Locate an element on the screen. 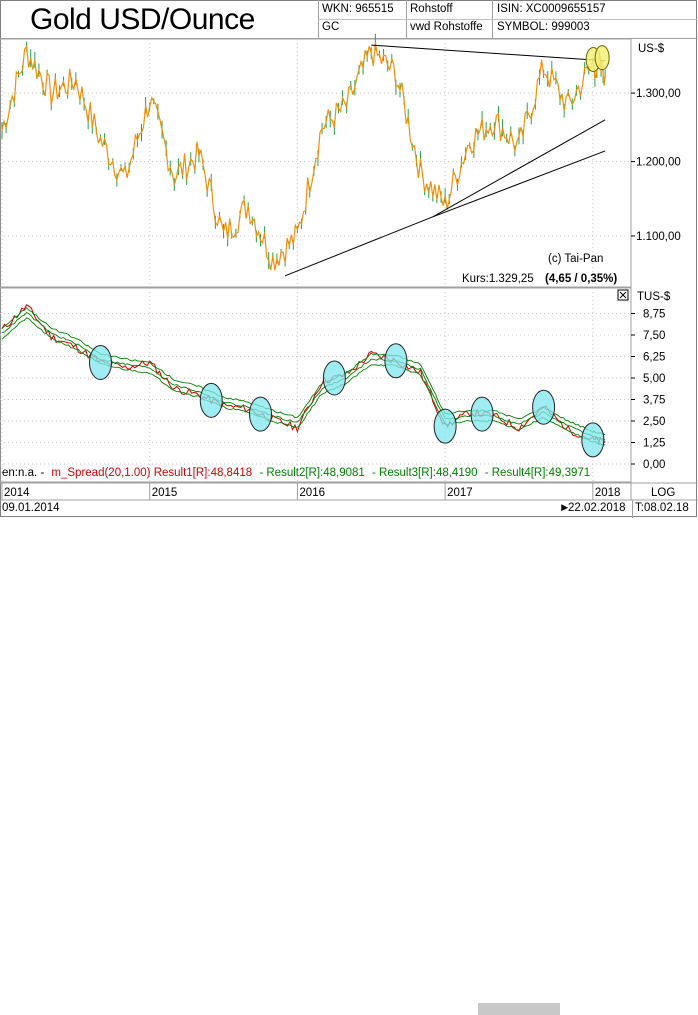  indicator-y-tick-label: 6,25 is located at coordinates (654, 358).